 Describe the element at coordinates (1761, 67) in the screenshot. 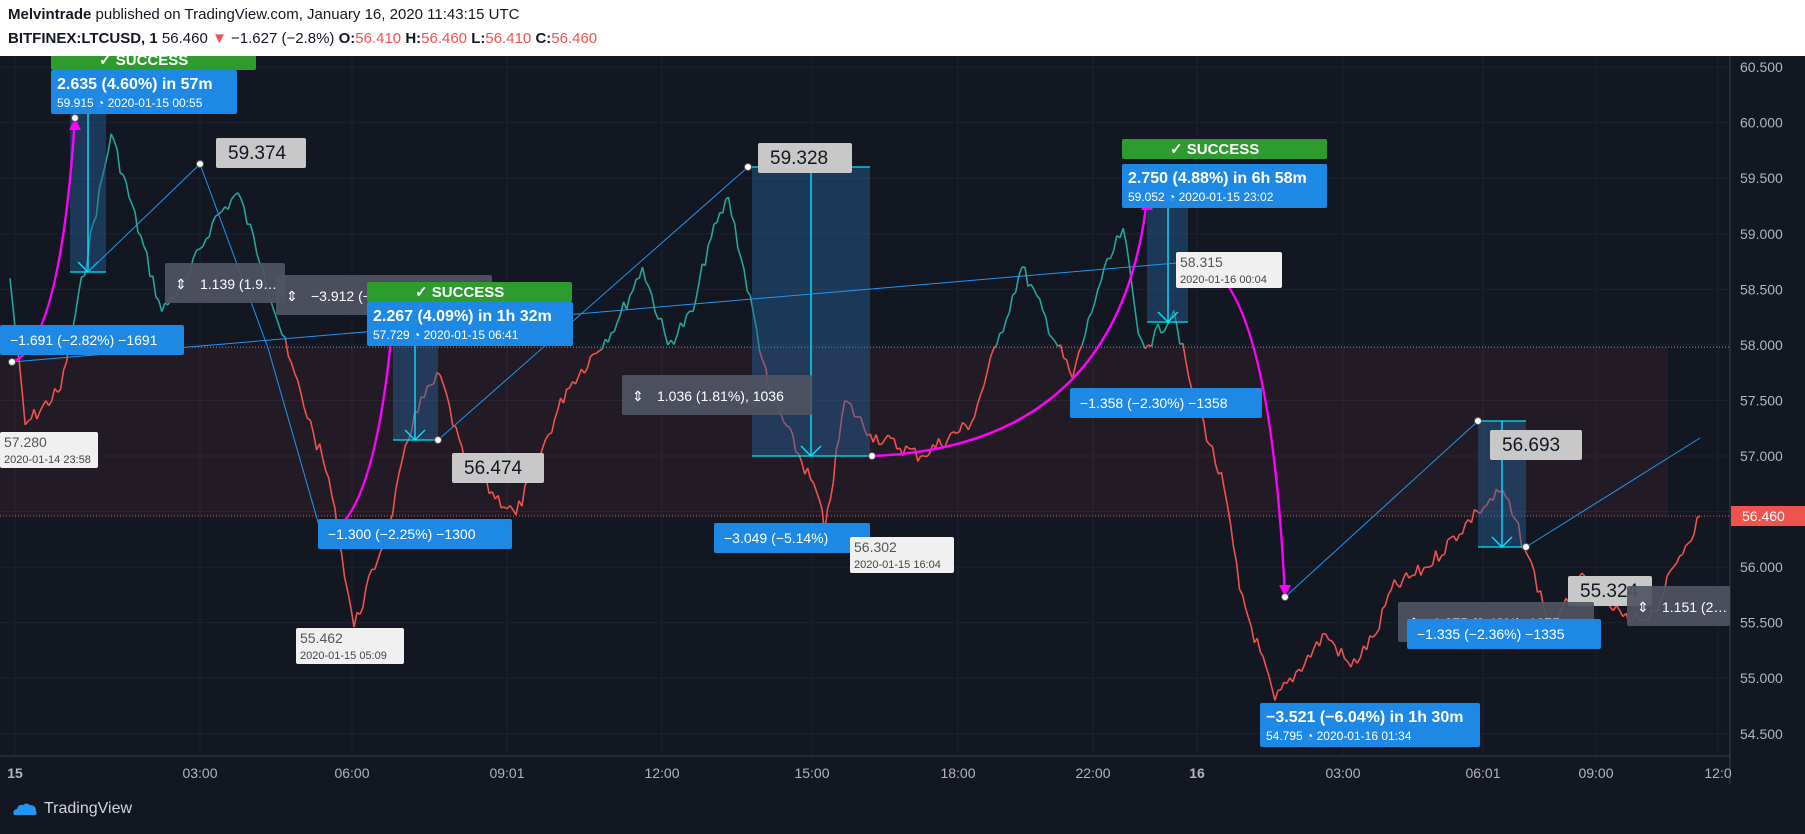

I see `price-tick: 60.500` at that location.